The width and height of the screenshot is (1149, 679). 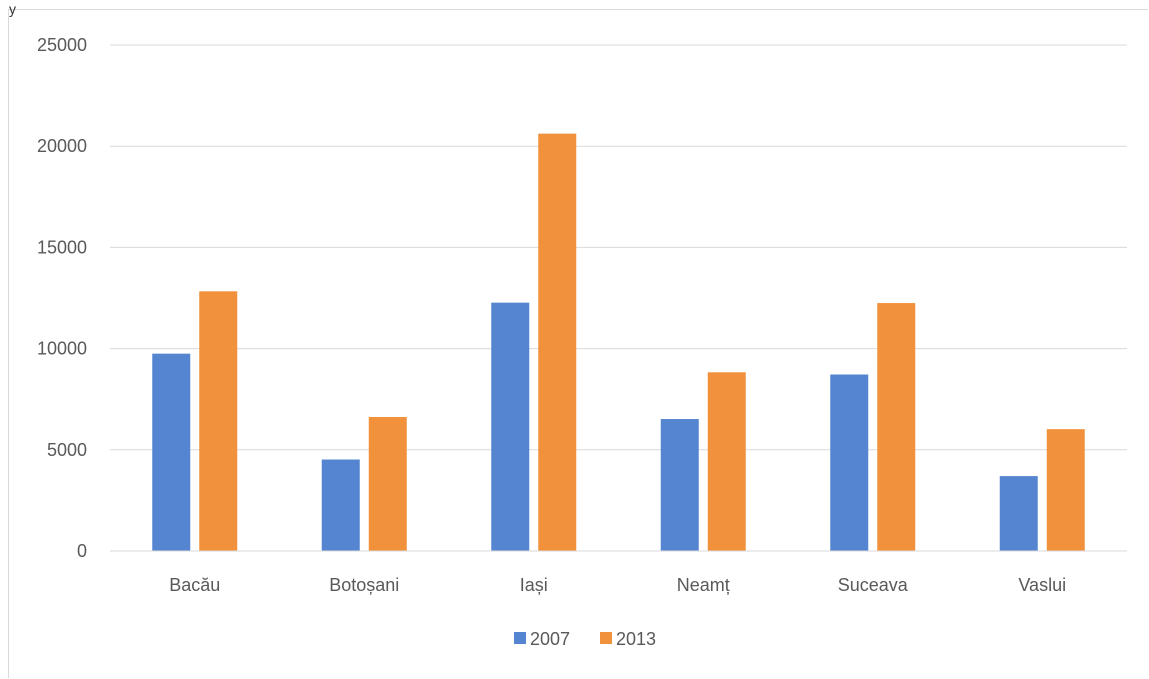 I want to click on x-category-label: Iași, so click(x=534, y=585).